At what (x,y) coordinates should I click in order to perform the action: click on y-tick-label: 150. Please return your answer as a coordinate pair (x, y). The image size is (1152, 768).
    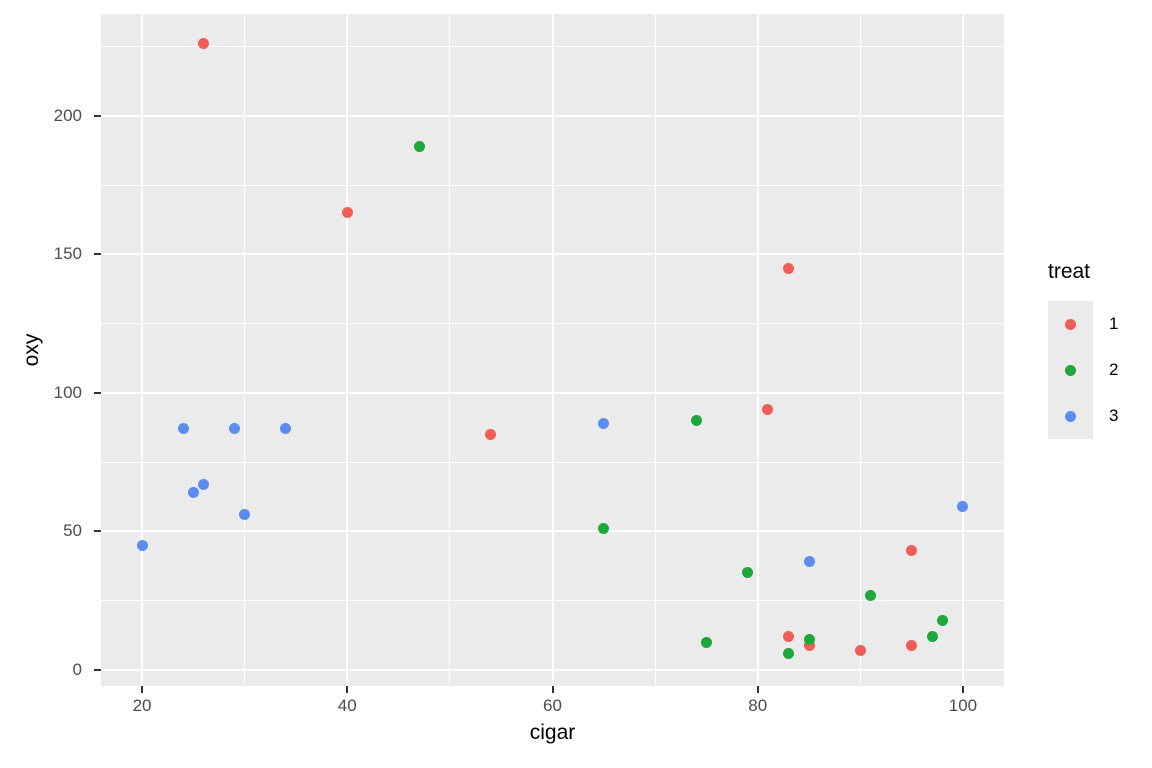
    Looking at the image, I should click on (67, 254).